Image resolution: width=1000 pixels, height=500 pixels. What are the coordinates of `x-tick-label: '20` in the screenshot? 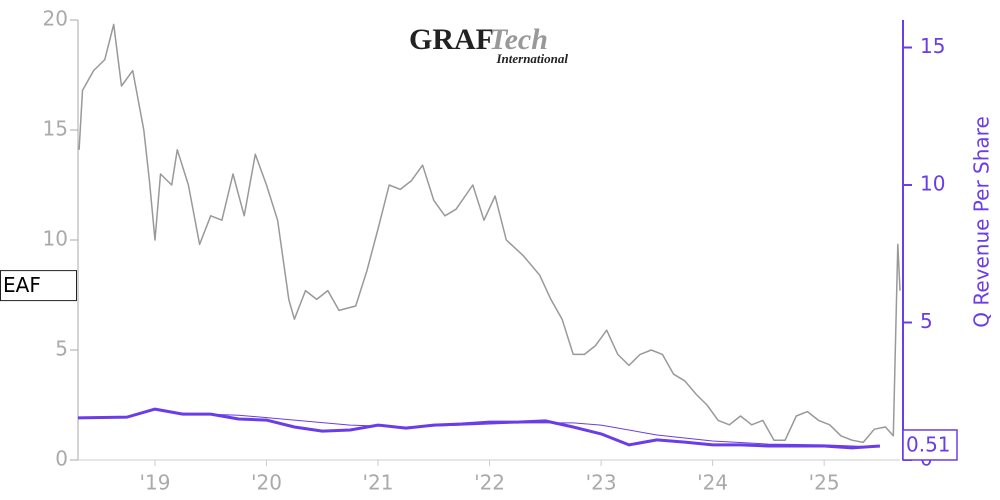 It's located at (266, 483).